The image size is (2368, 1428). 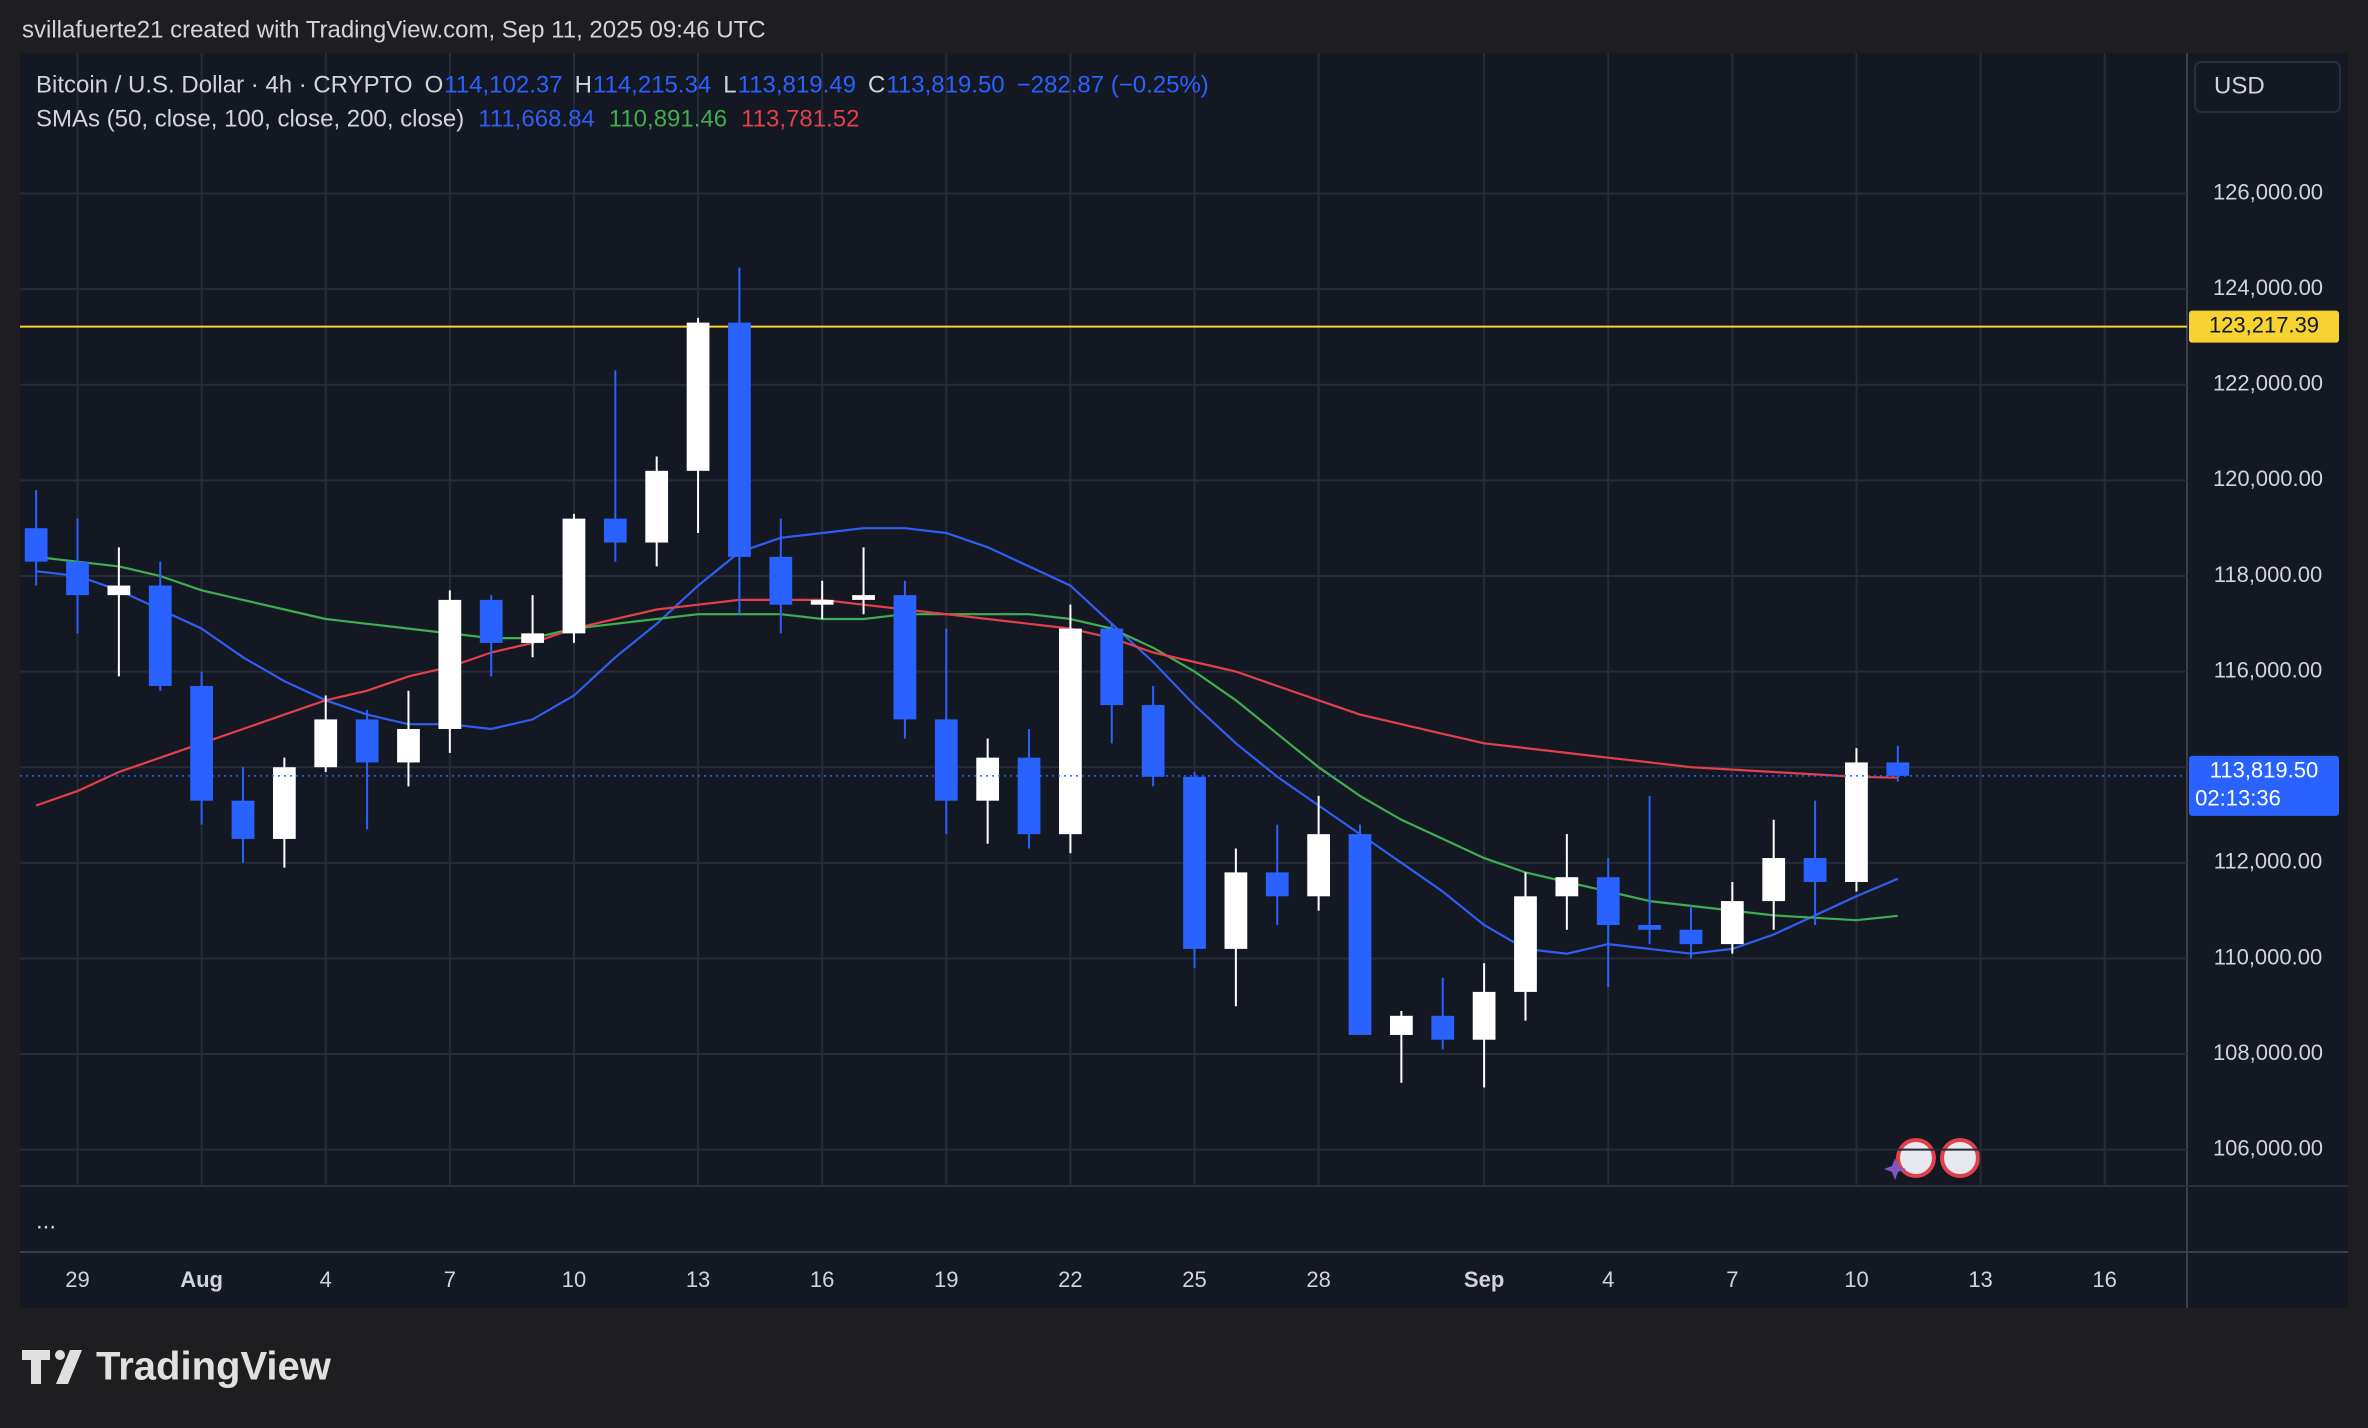 What do you see at coordinates (2268, 383) in the screenshot?
I see `y-tick-label: 122,000.00` at bounding box center [2268, 383].